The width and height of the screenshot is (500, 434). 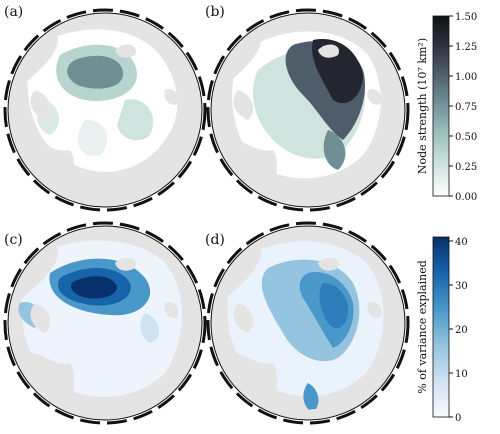 I want to click on tick-label: 40, so click(x=461, y=242).